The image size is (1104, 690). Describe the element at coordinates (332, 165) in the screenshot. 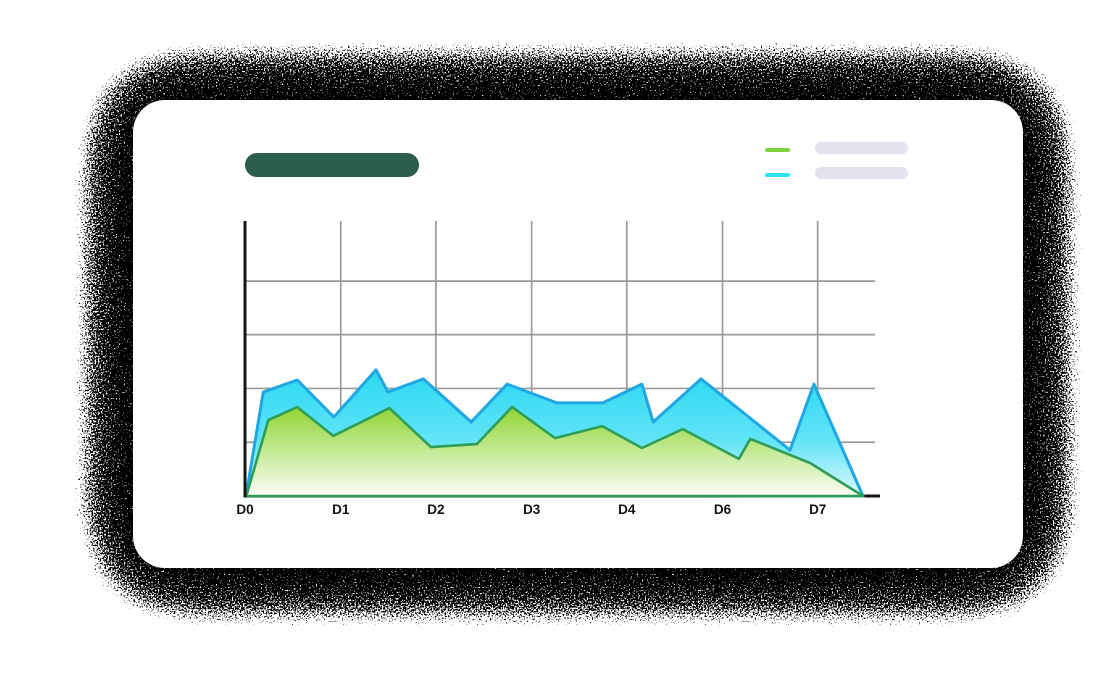

I see `title-placeholder-bar` at that location.